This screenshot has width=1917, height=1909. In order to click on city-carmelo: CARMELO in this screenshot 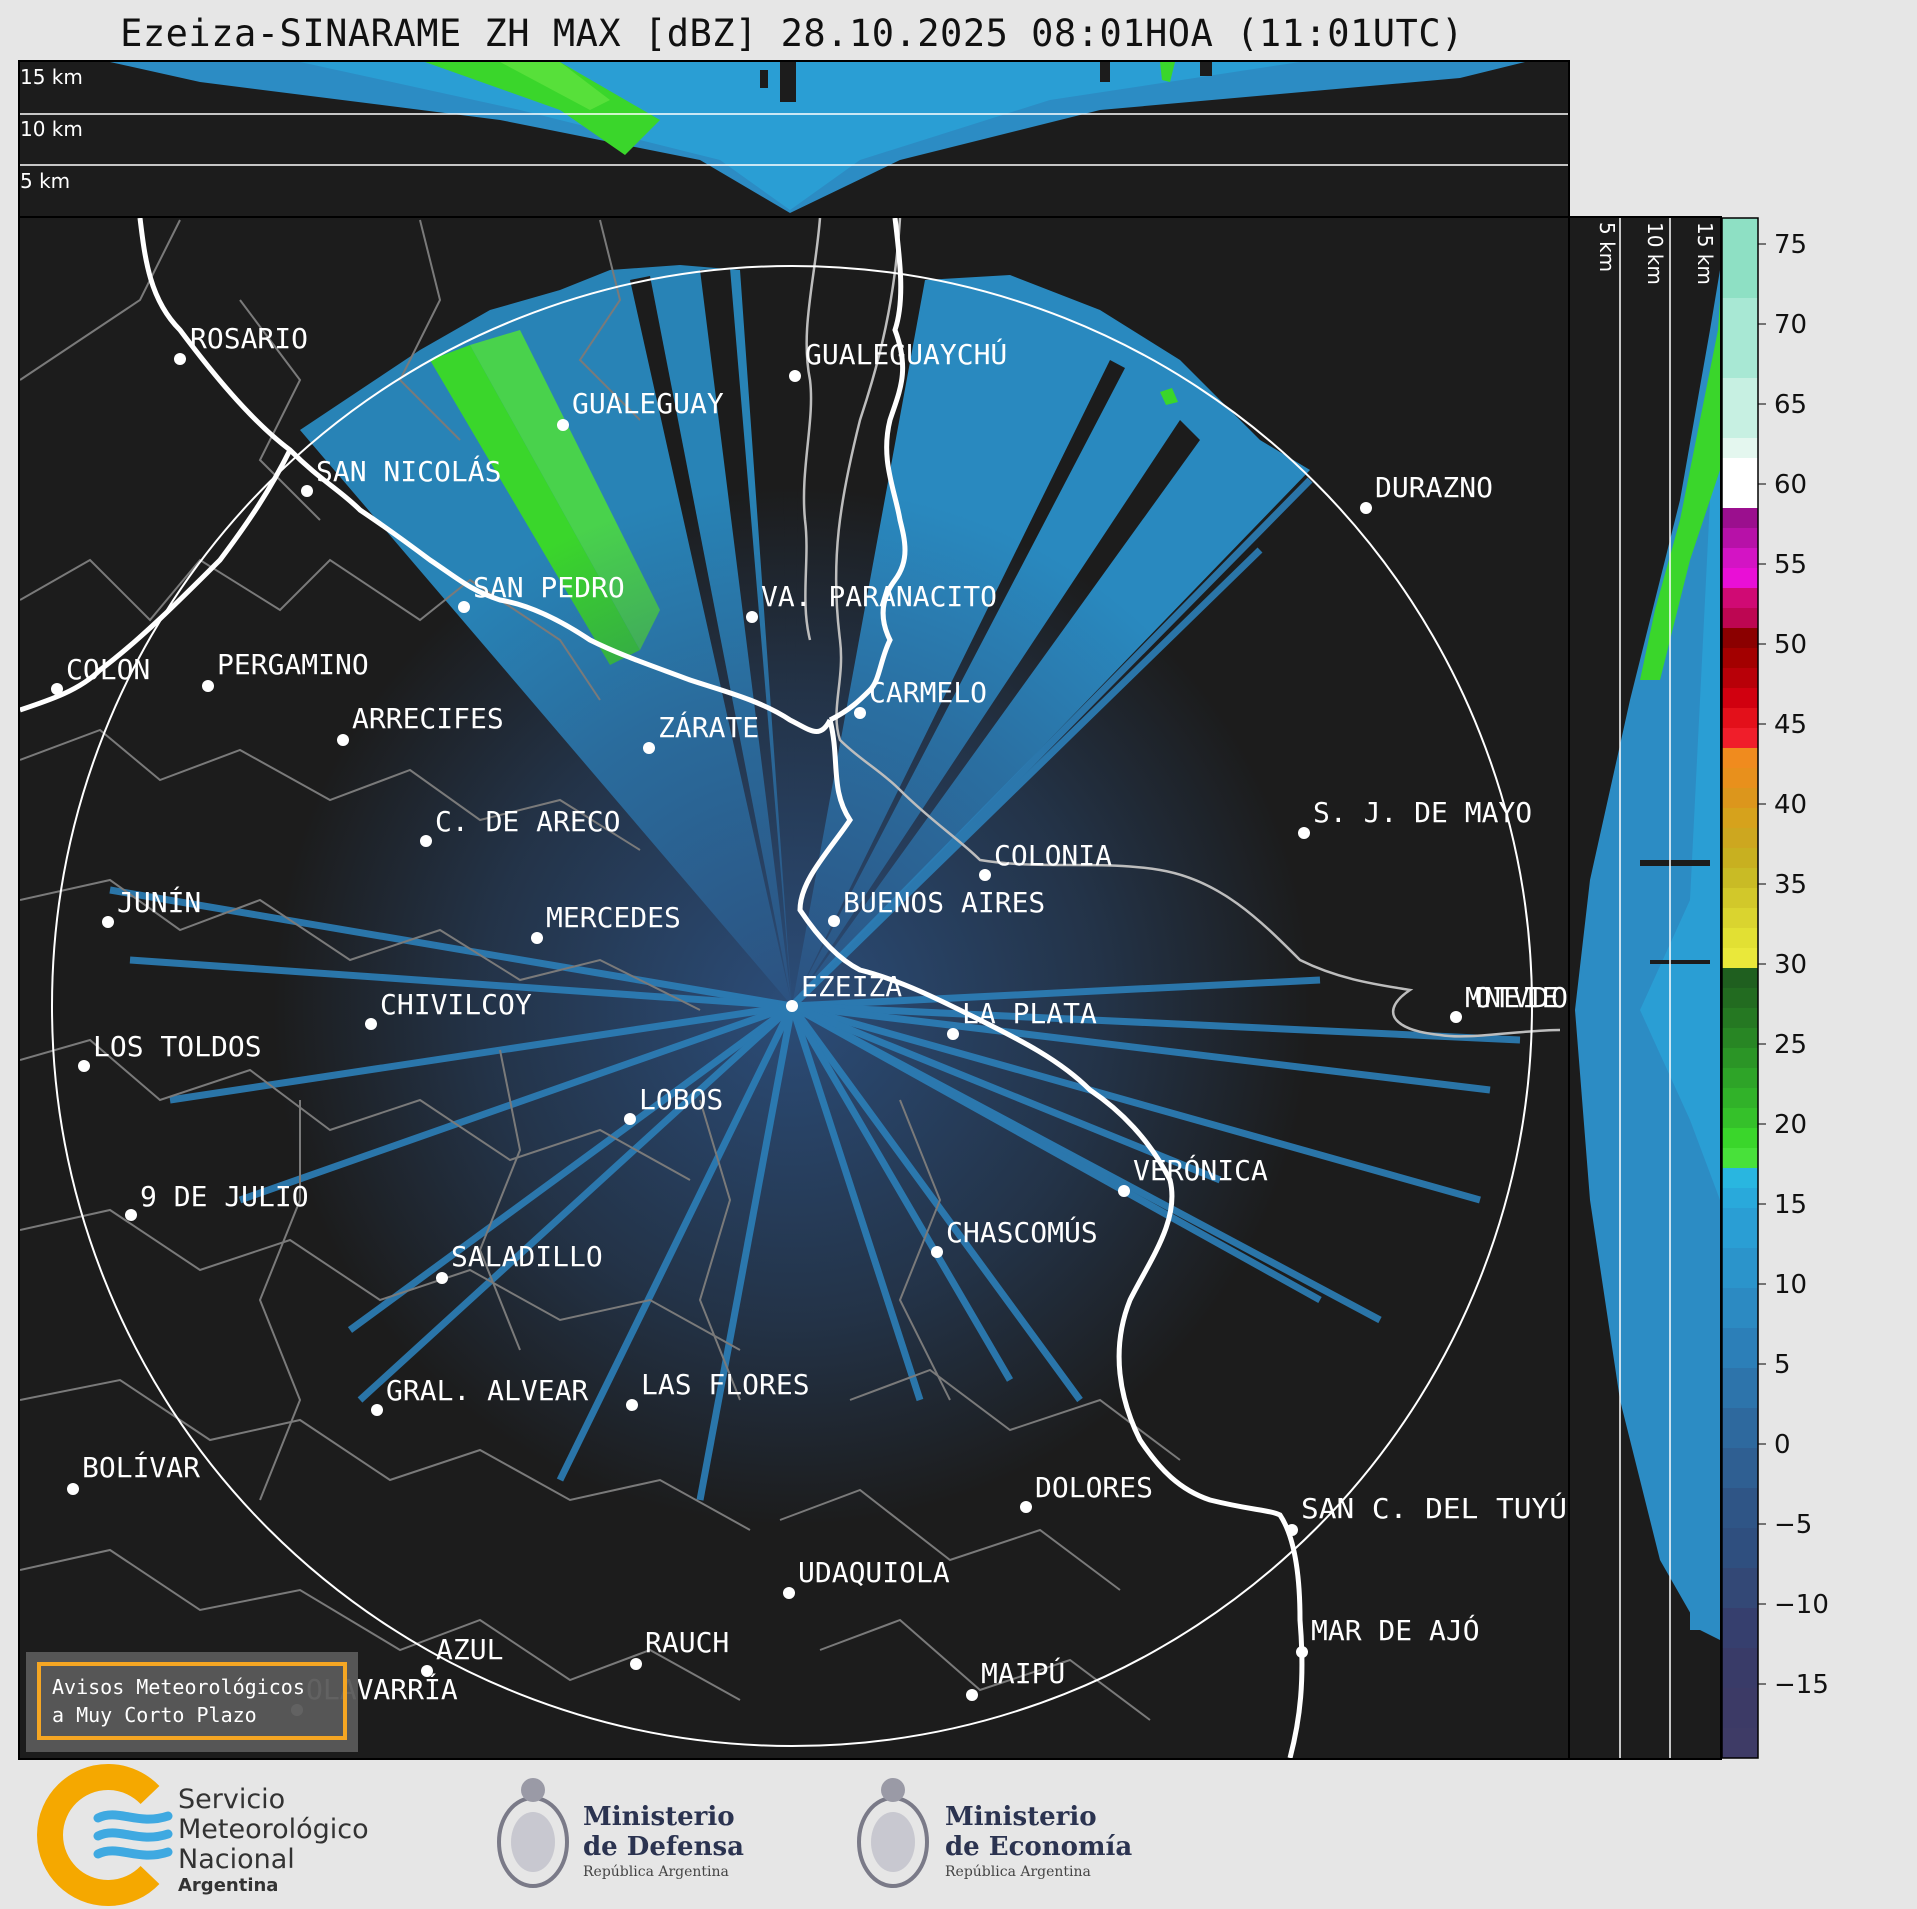, I will do `click(920, 697)`.